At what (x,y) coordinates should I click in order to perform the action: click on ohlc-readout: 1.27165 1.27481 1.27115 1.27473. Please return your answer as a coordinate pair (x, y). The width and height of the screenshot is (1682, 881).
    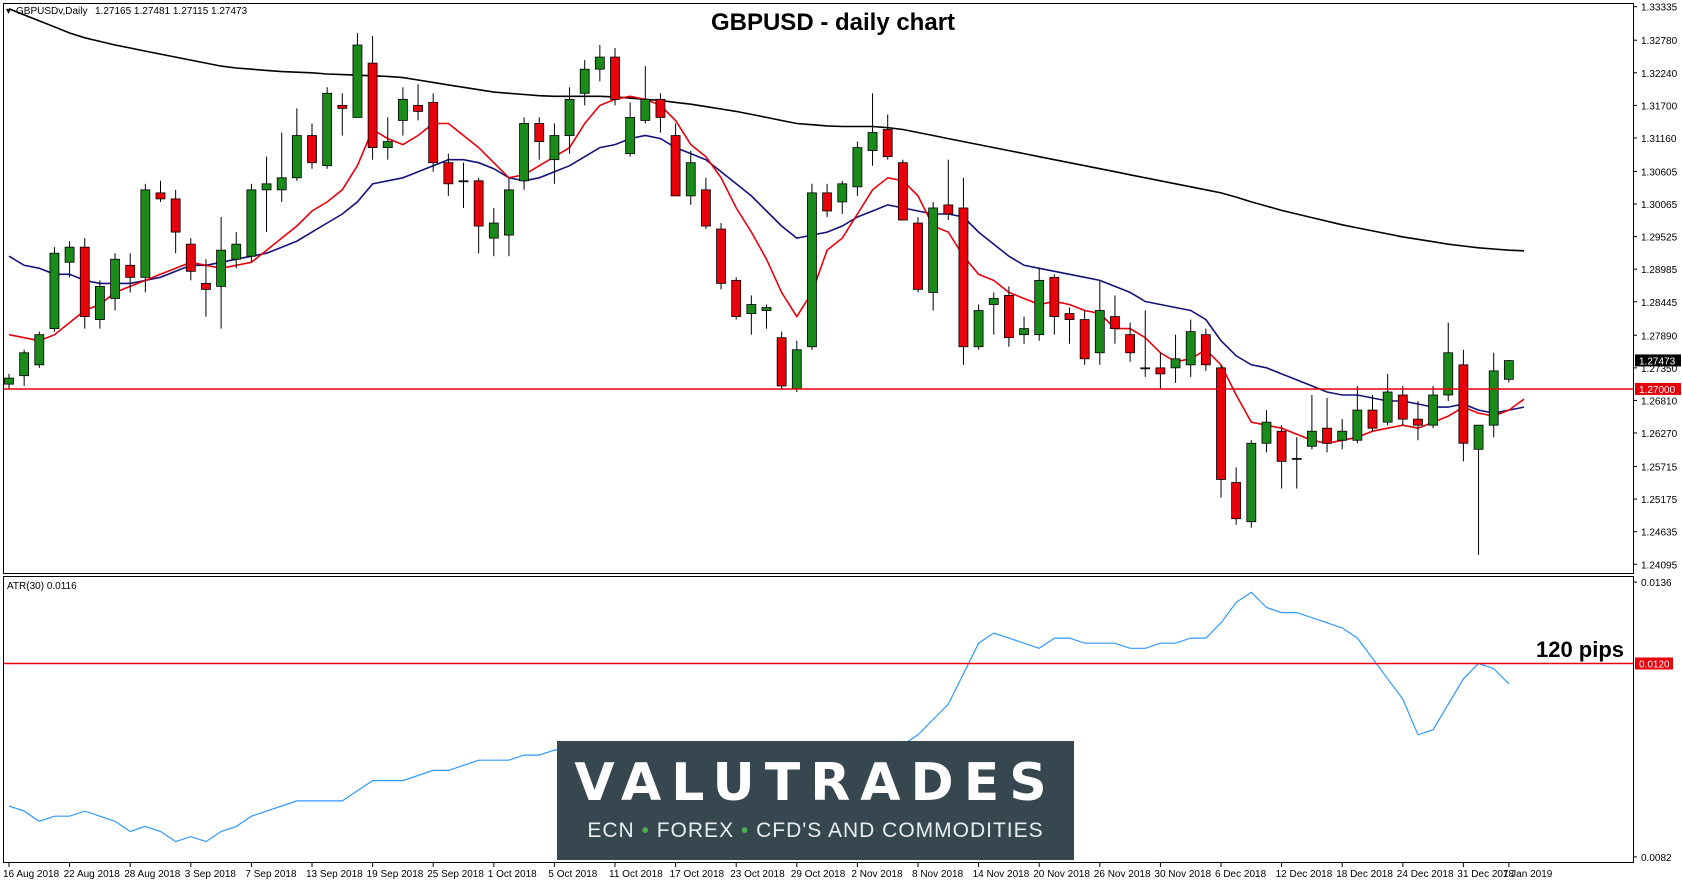
    Looking at the image, I should click on (171, 11).